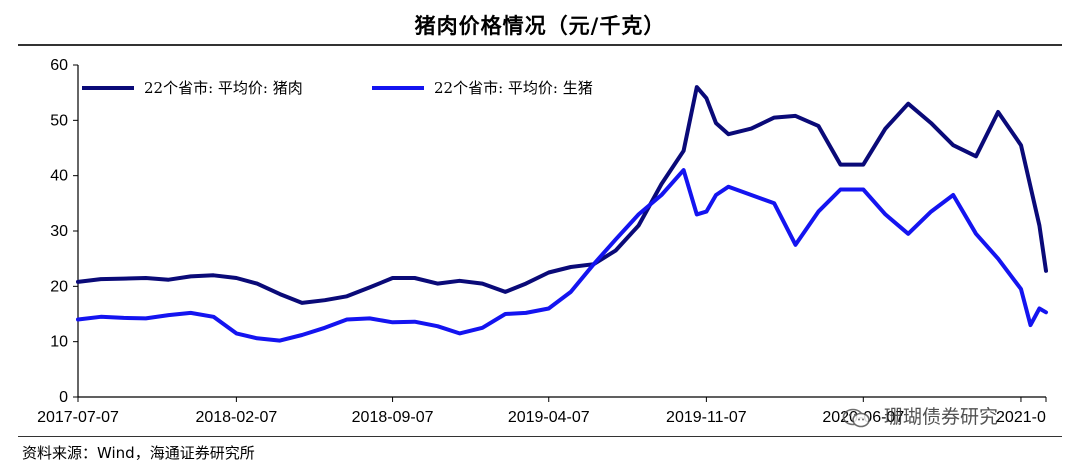  I want to click on y-tick-label: 20, so click(59, 286).